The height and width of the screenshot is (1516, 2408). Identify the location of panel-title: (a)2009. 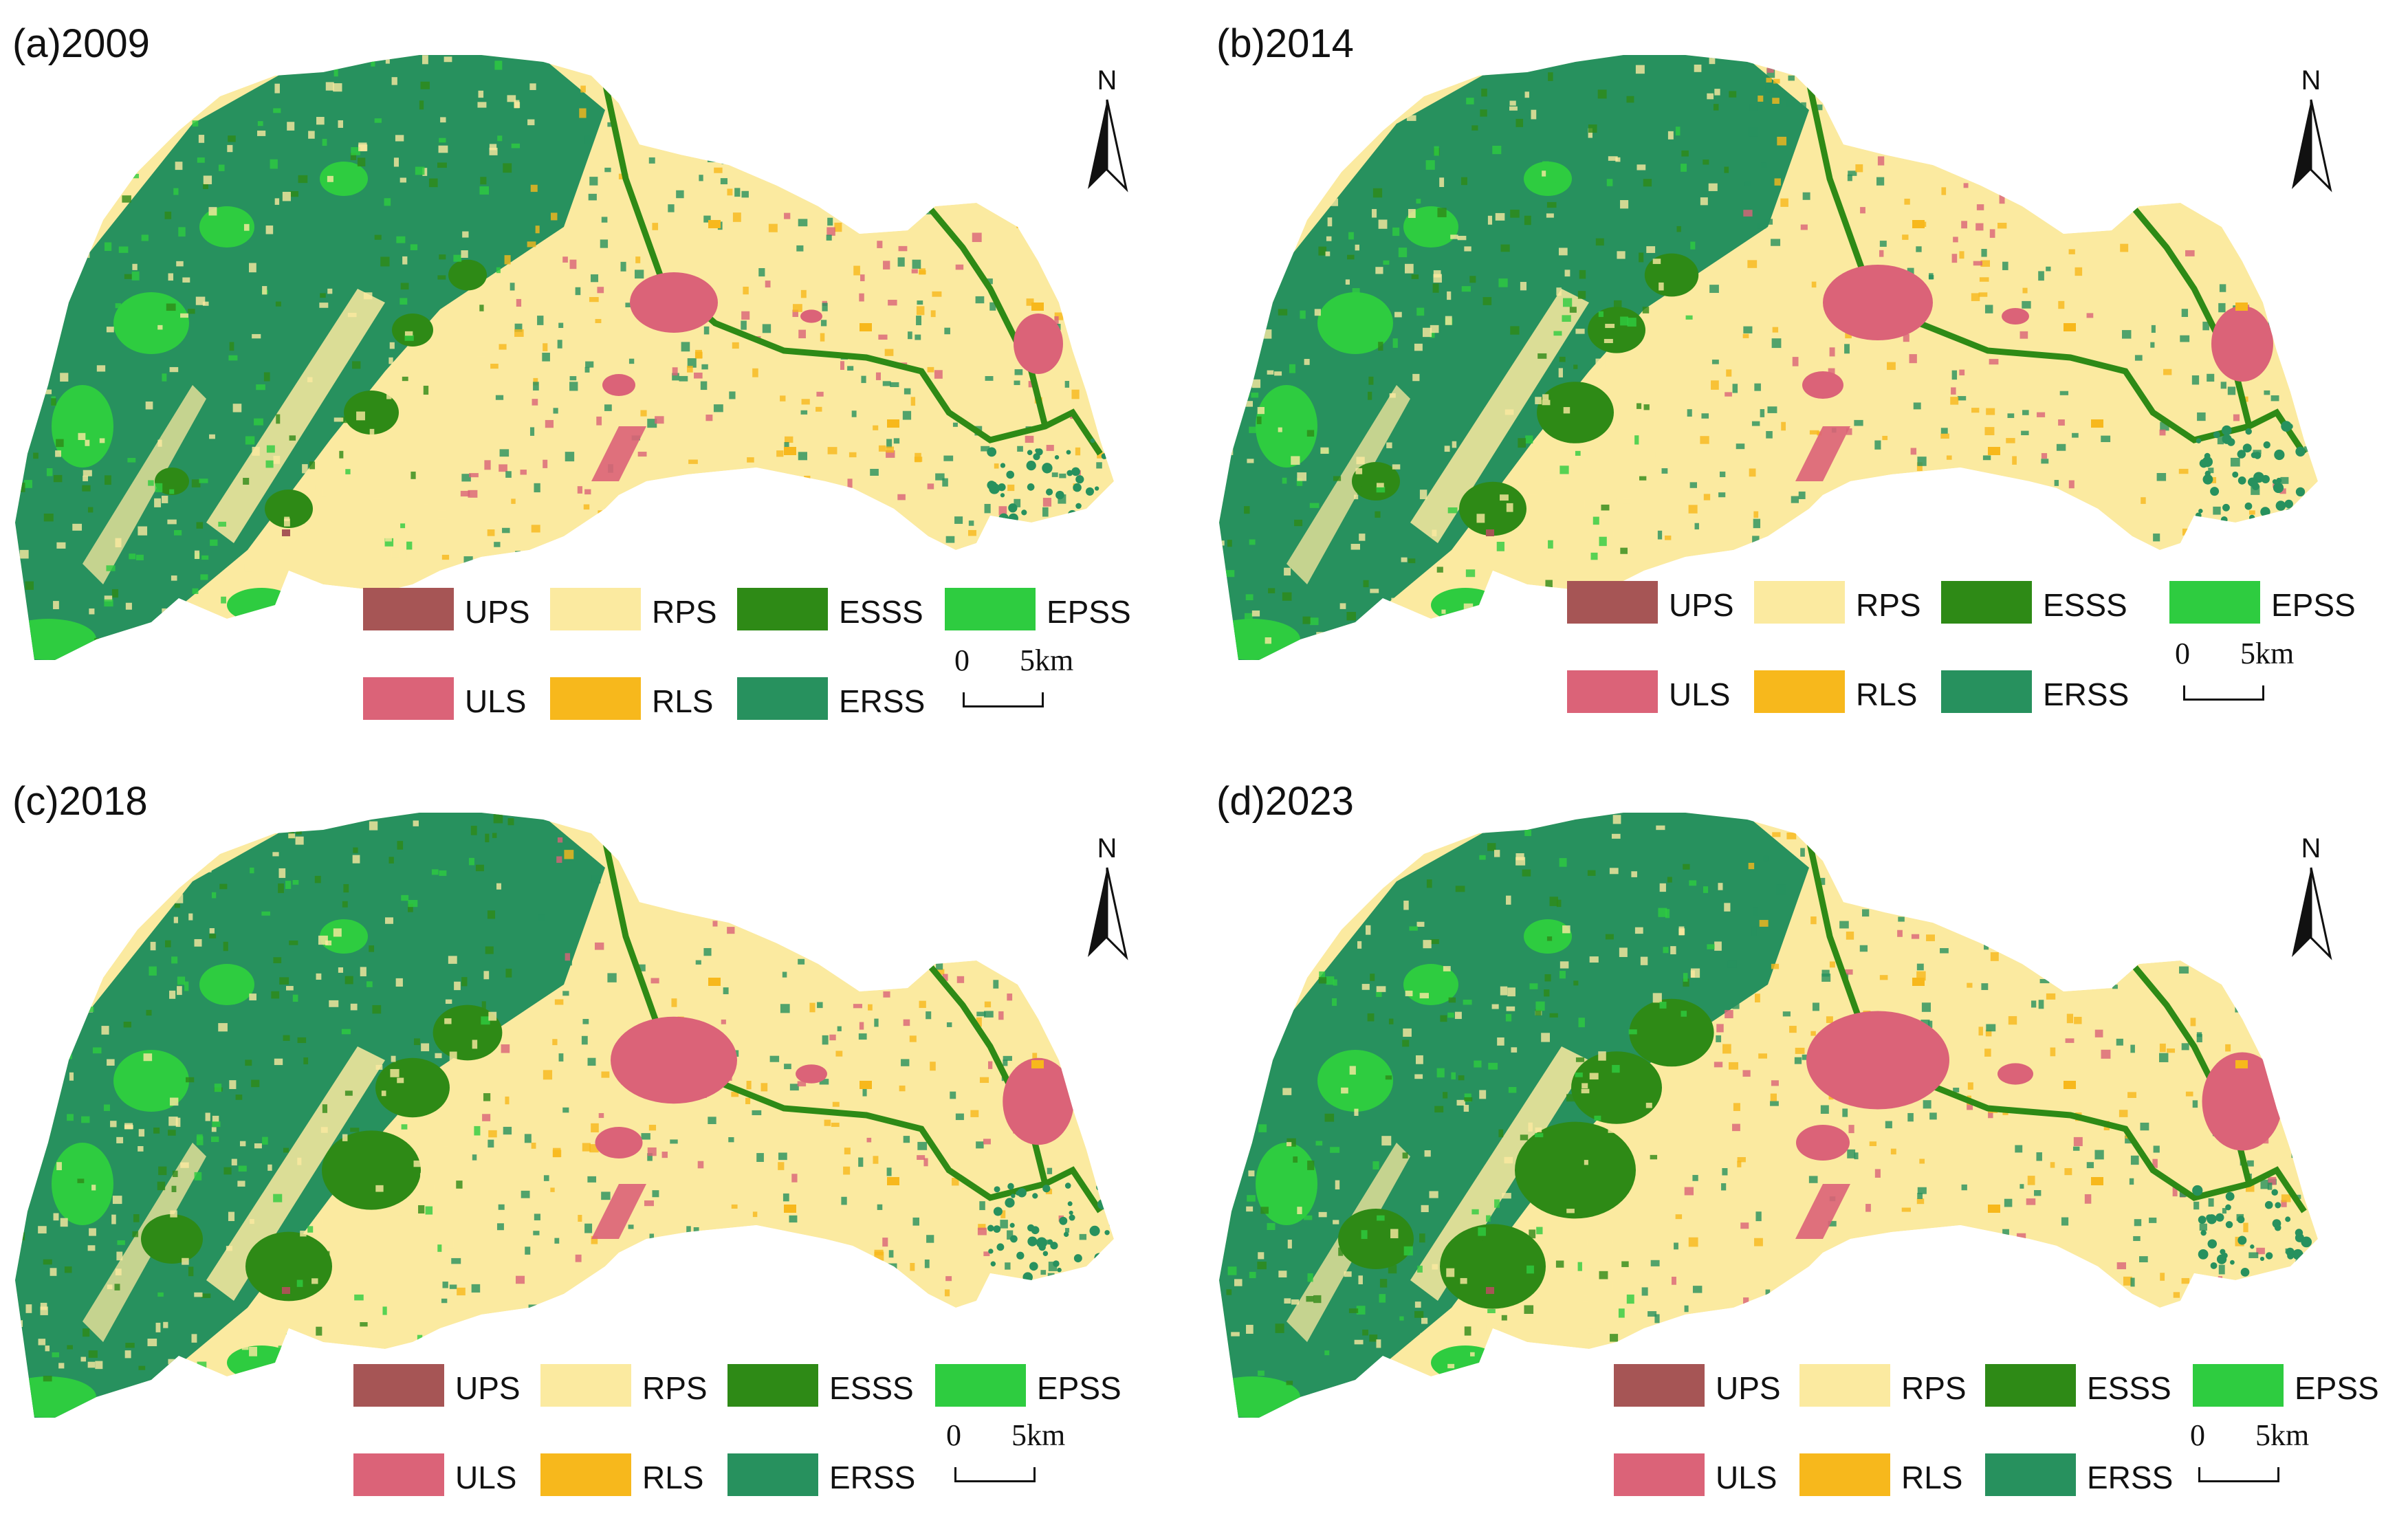
(81, 43).